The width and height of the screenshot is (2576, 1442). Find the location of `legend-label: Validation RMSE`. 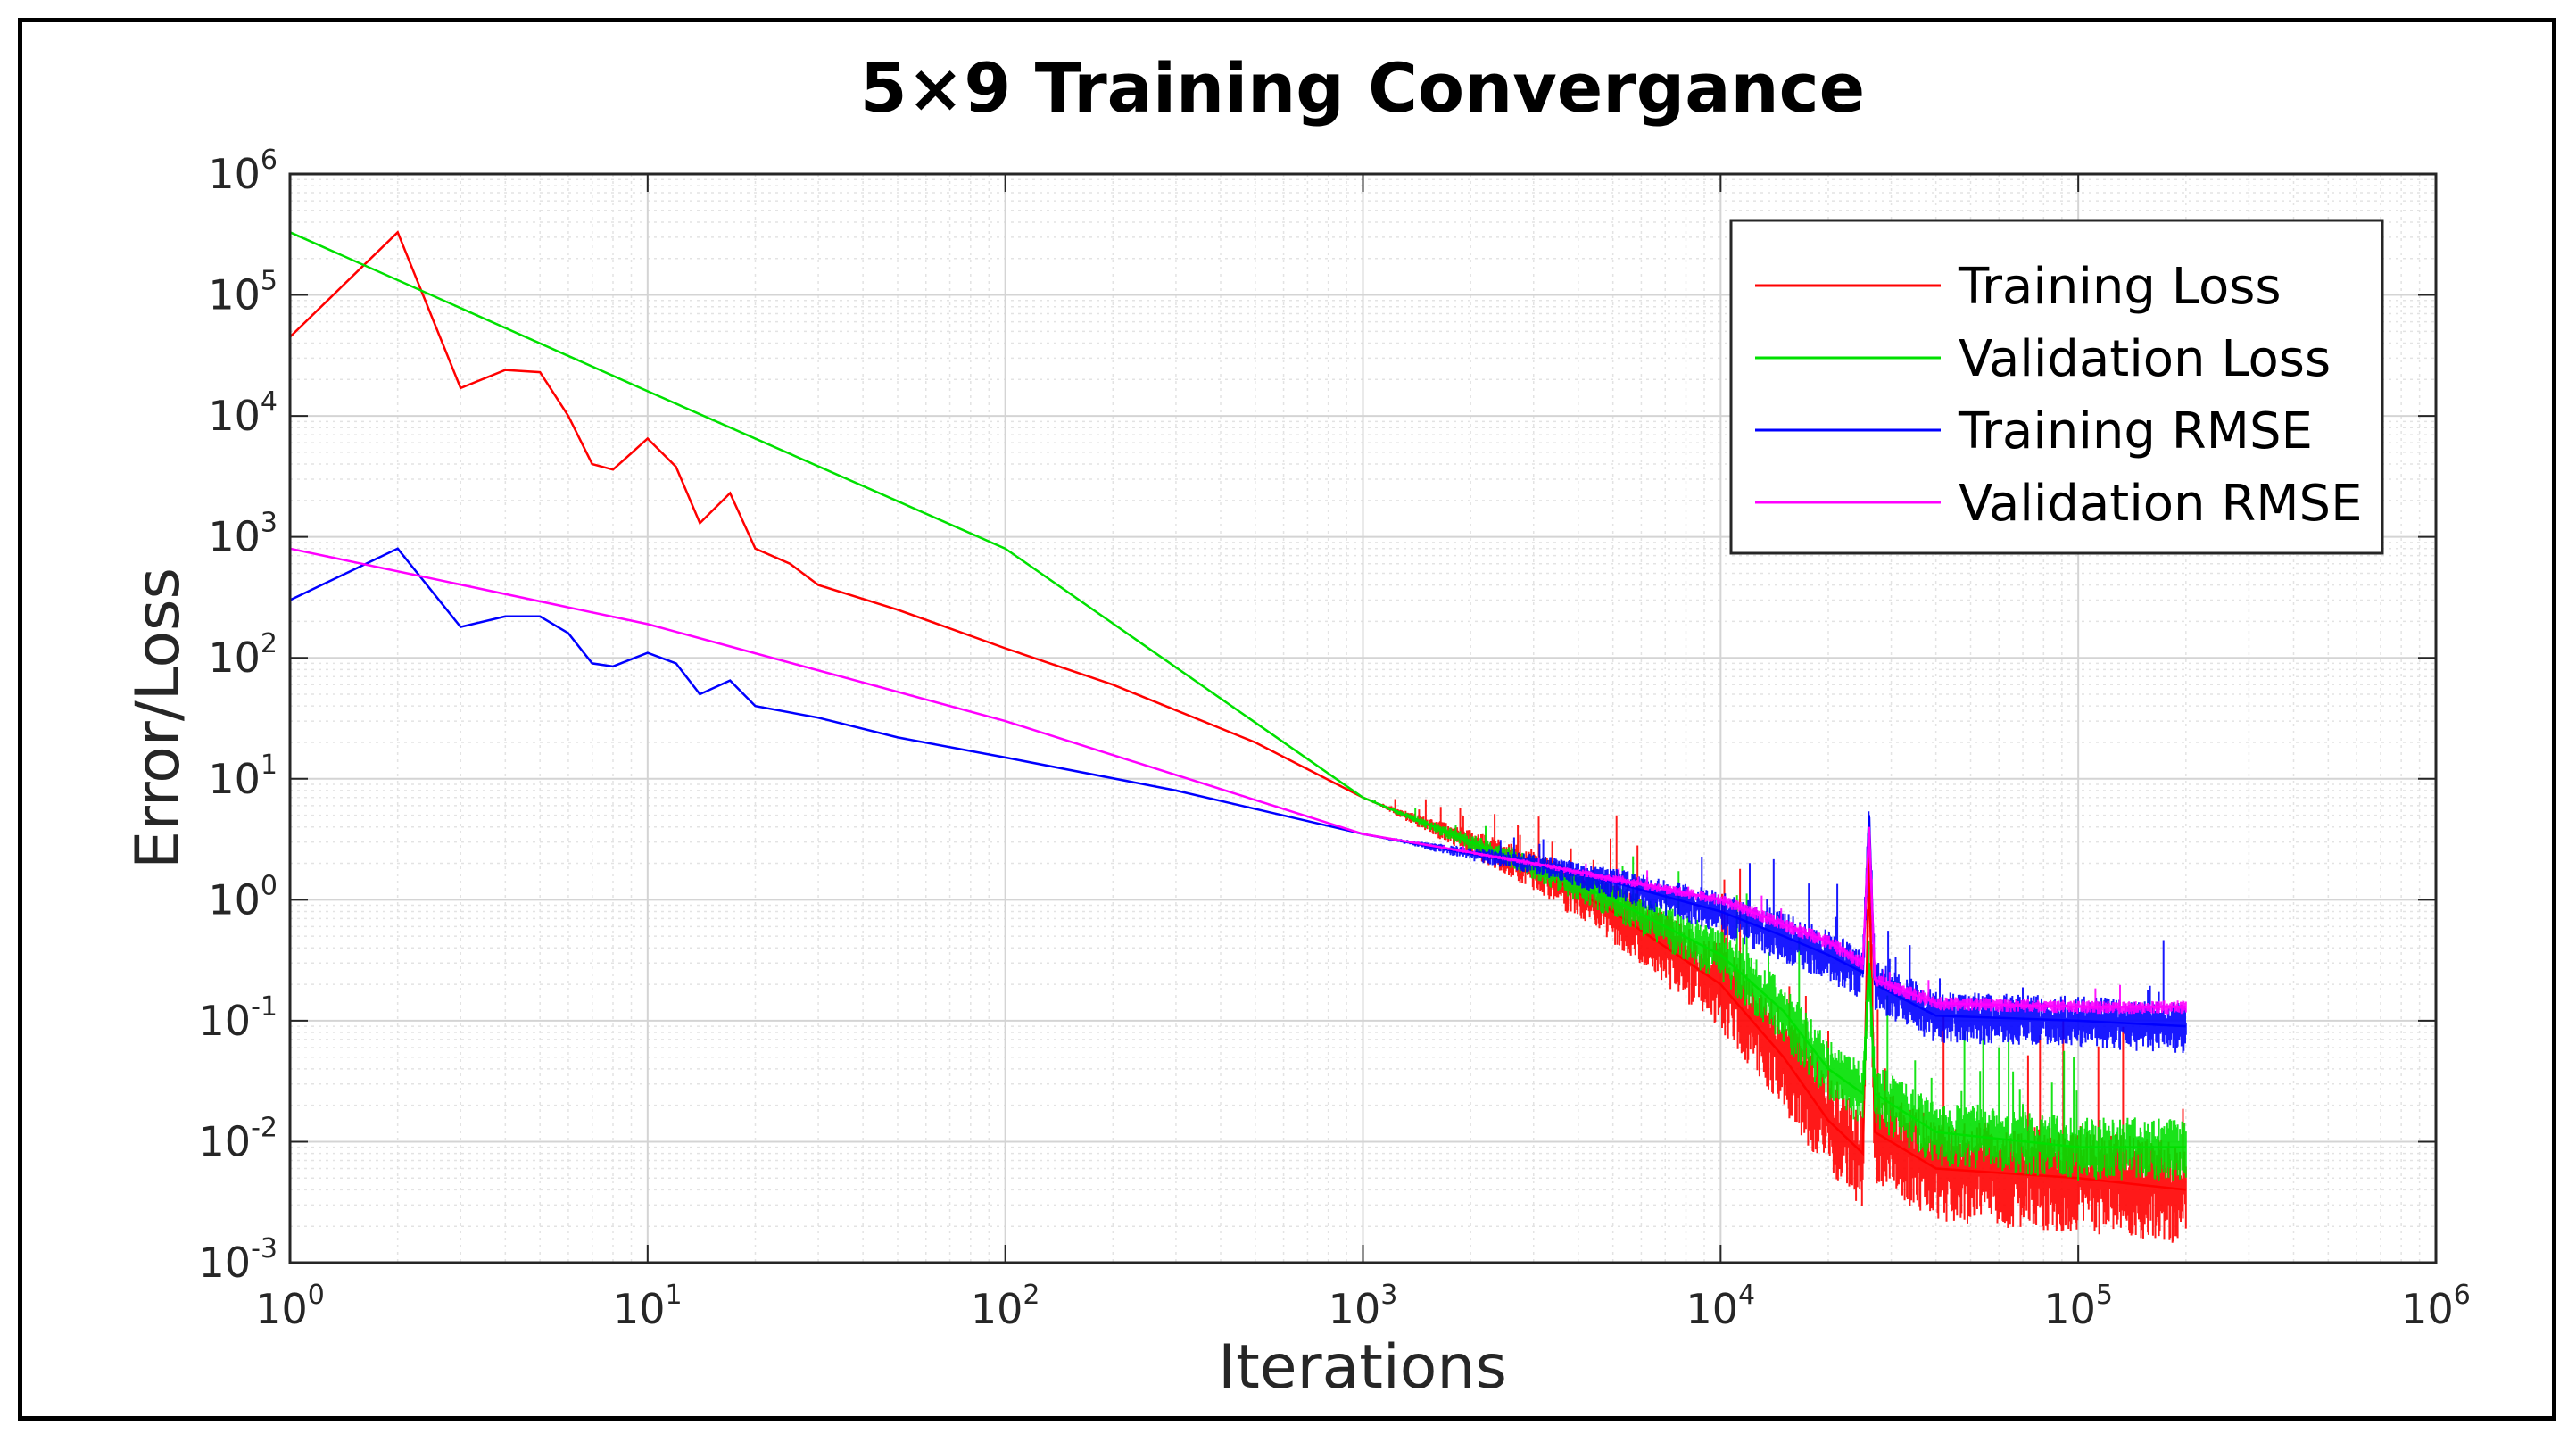

legend-label: Validation RMSE is located at coordinates (2160, 504).